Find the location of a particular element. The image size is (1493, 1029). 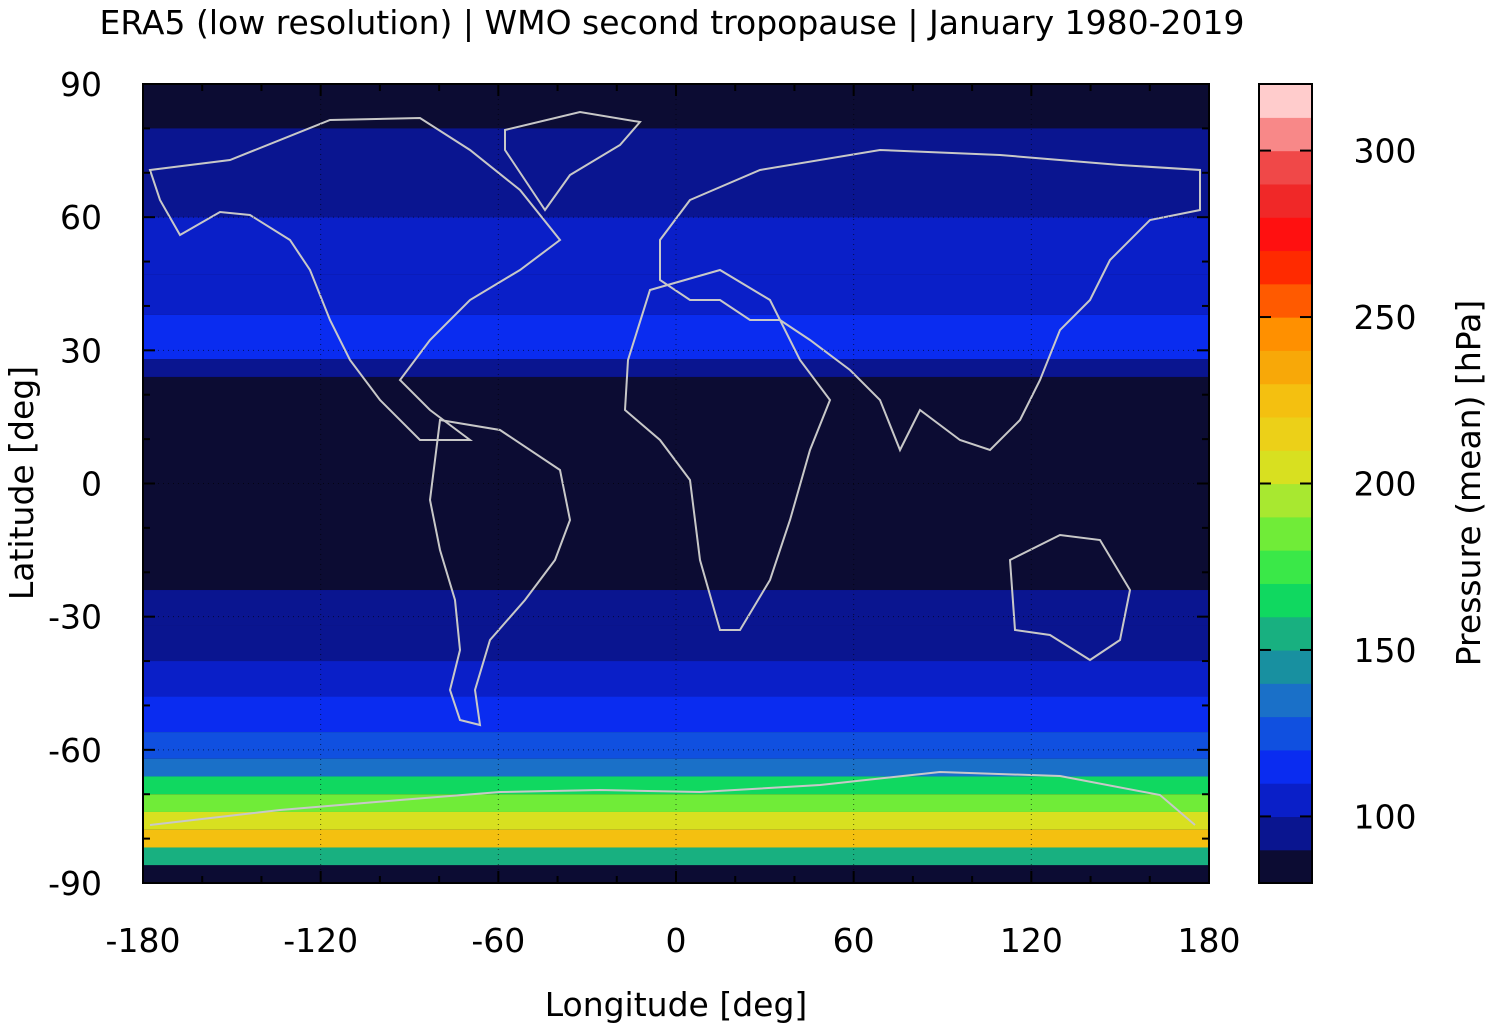

colorbar-ticks: 100 150 200 250 300 is located at coordinates (1338, 484).